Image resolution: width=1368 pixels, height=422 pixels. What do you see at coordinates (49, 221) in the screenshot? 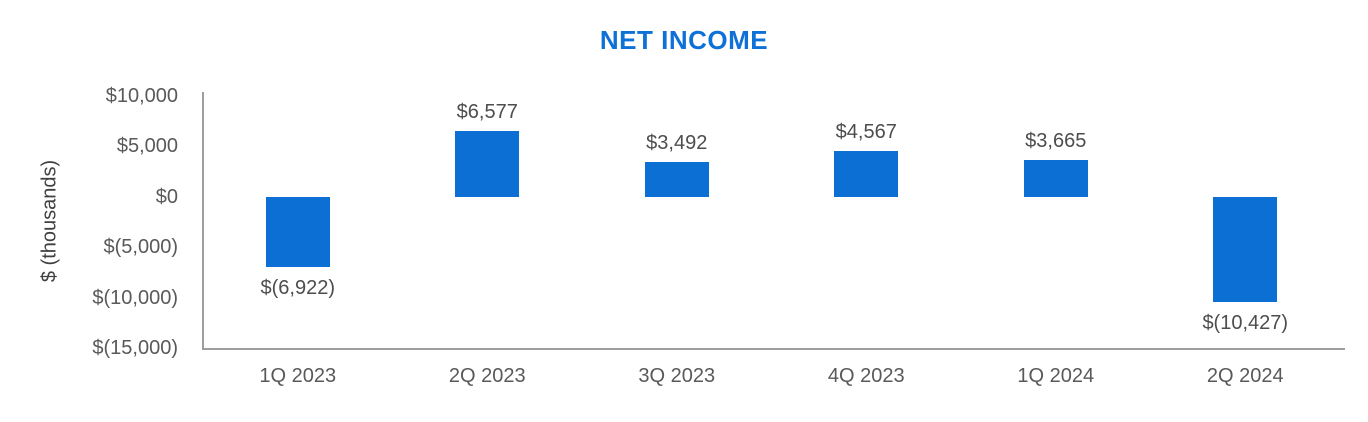
I see `y-axis-title: $ (thousands)` at bounding box center [49, 221].